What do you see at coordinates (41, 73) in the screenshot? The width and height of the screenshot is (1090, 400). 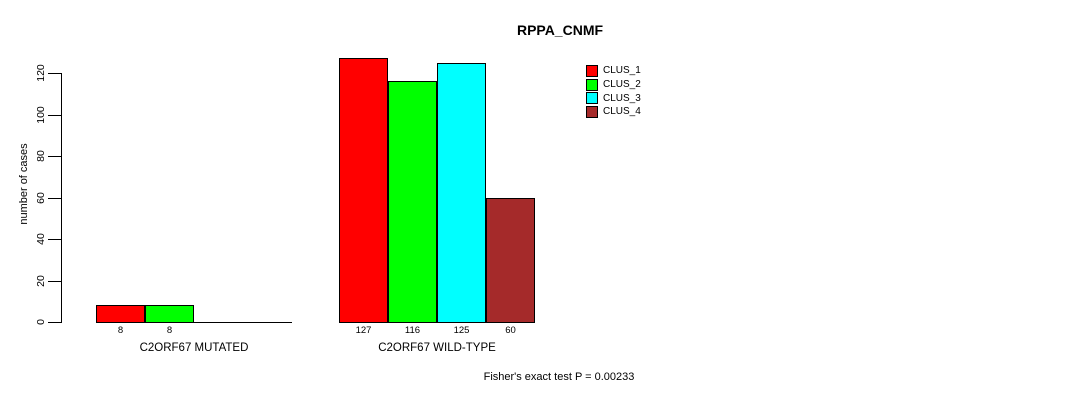 I see `y-axis-tick-label: 120` at bounding box center [41, 73].